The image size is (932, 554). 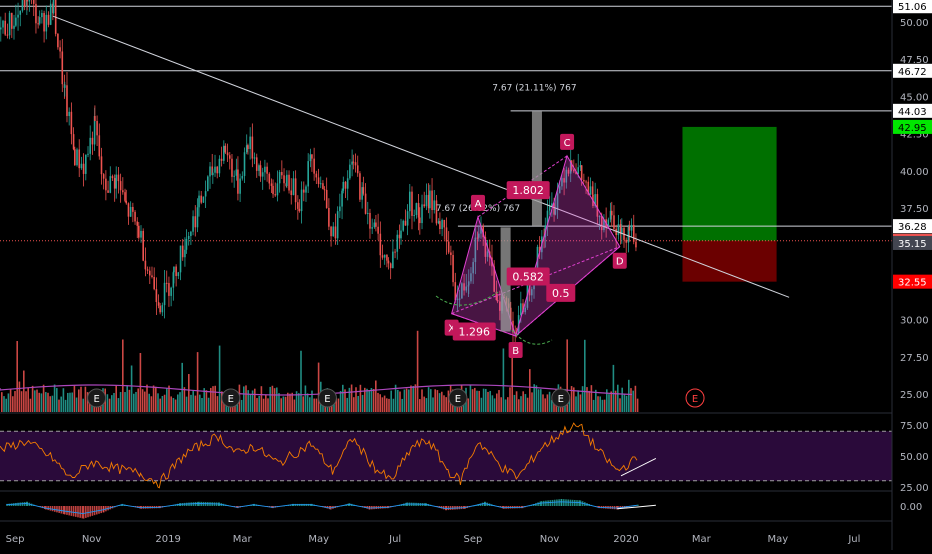 I want to click on time-tick-label: Sep, so click(x=473, y=539).